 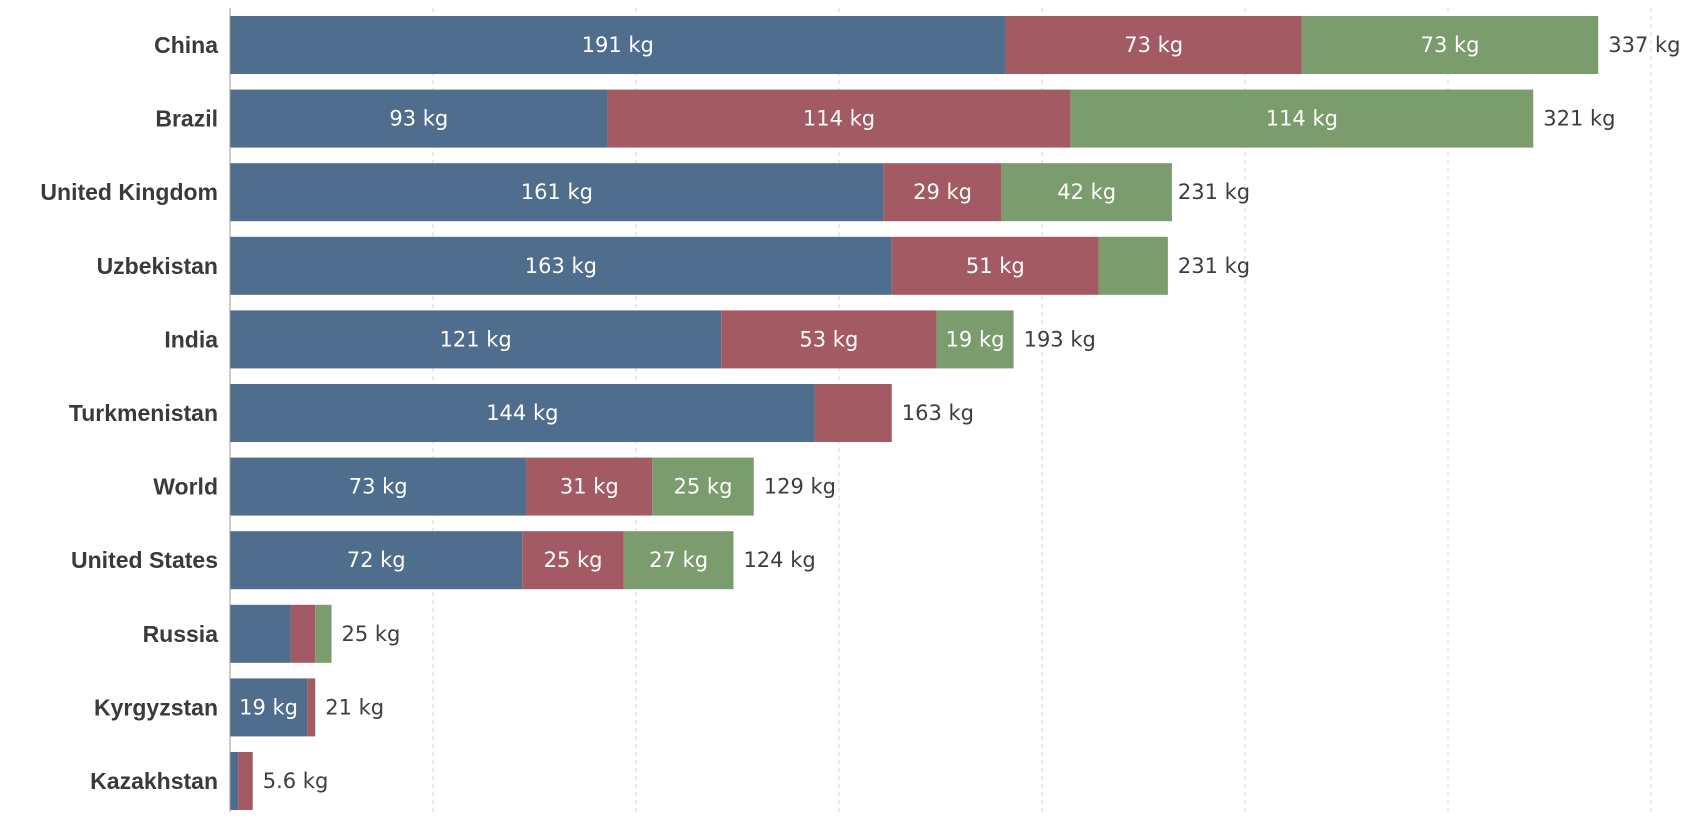 I want to click on total-value-label: 124 kg, so click(x=779, y=560).